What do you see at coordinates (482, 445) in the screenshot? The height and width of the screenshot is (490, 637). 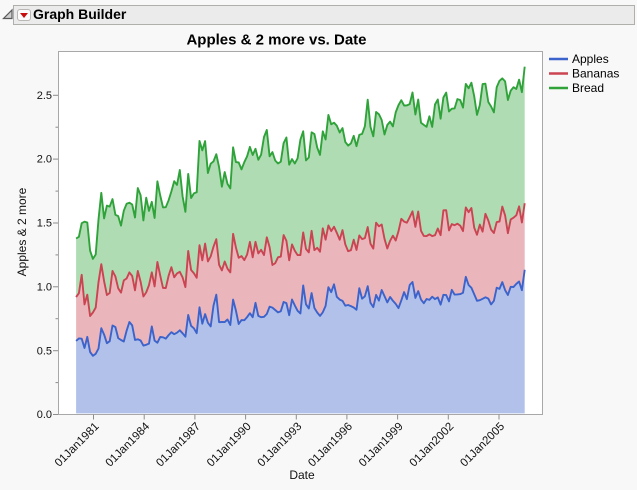 I see `svg-text: 01Jan2005` at bounding box center [482, 445].